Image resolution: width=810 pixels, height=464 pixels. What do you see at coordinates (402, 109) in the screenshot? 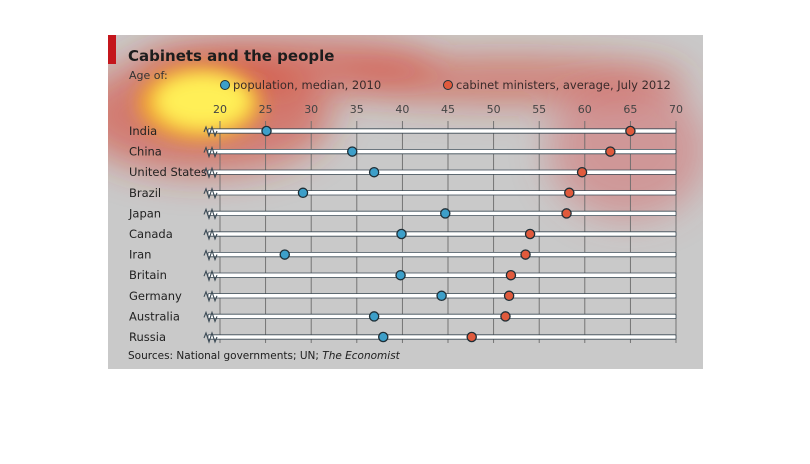
I see `x-tick-label-40: 40` at bounding box center [402, 109].